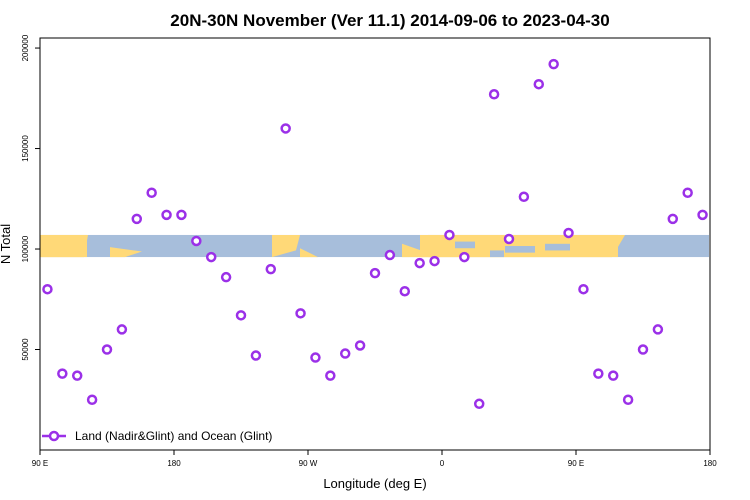 This screenshot has width=750, height=500. Describe the element at coordinates (54, 436) in the screenshot. I see `legend-marker` at that location.